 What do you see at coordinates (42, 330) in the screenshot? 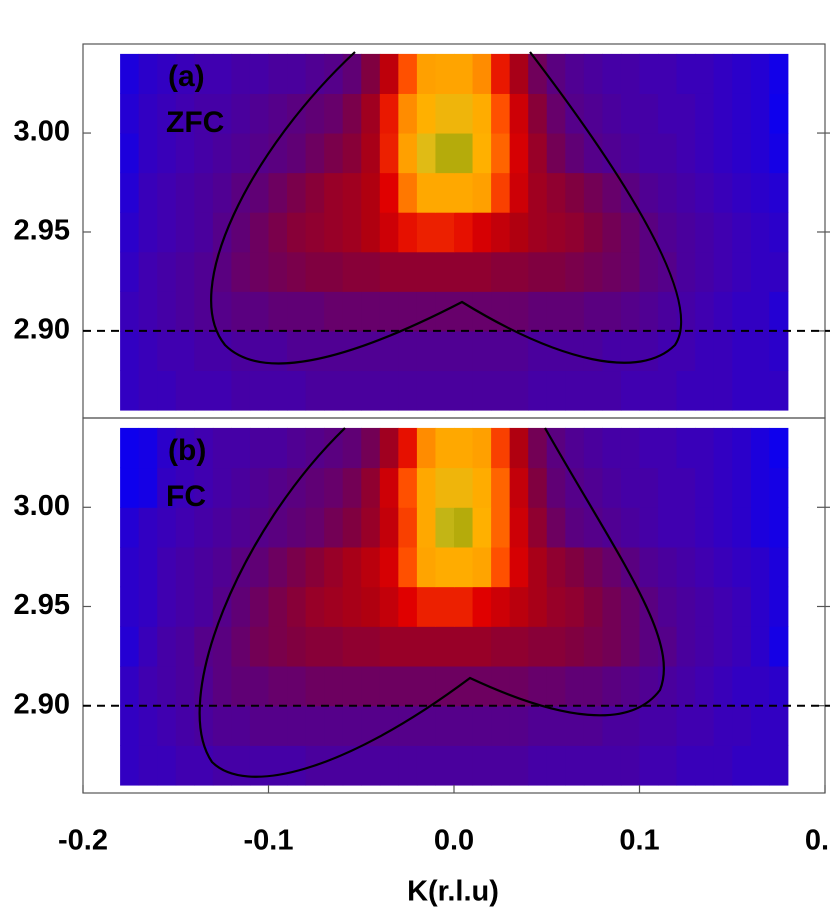
I see `y-tick-label: 2.90` at bounding box center [42, 330].